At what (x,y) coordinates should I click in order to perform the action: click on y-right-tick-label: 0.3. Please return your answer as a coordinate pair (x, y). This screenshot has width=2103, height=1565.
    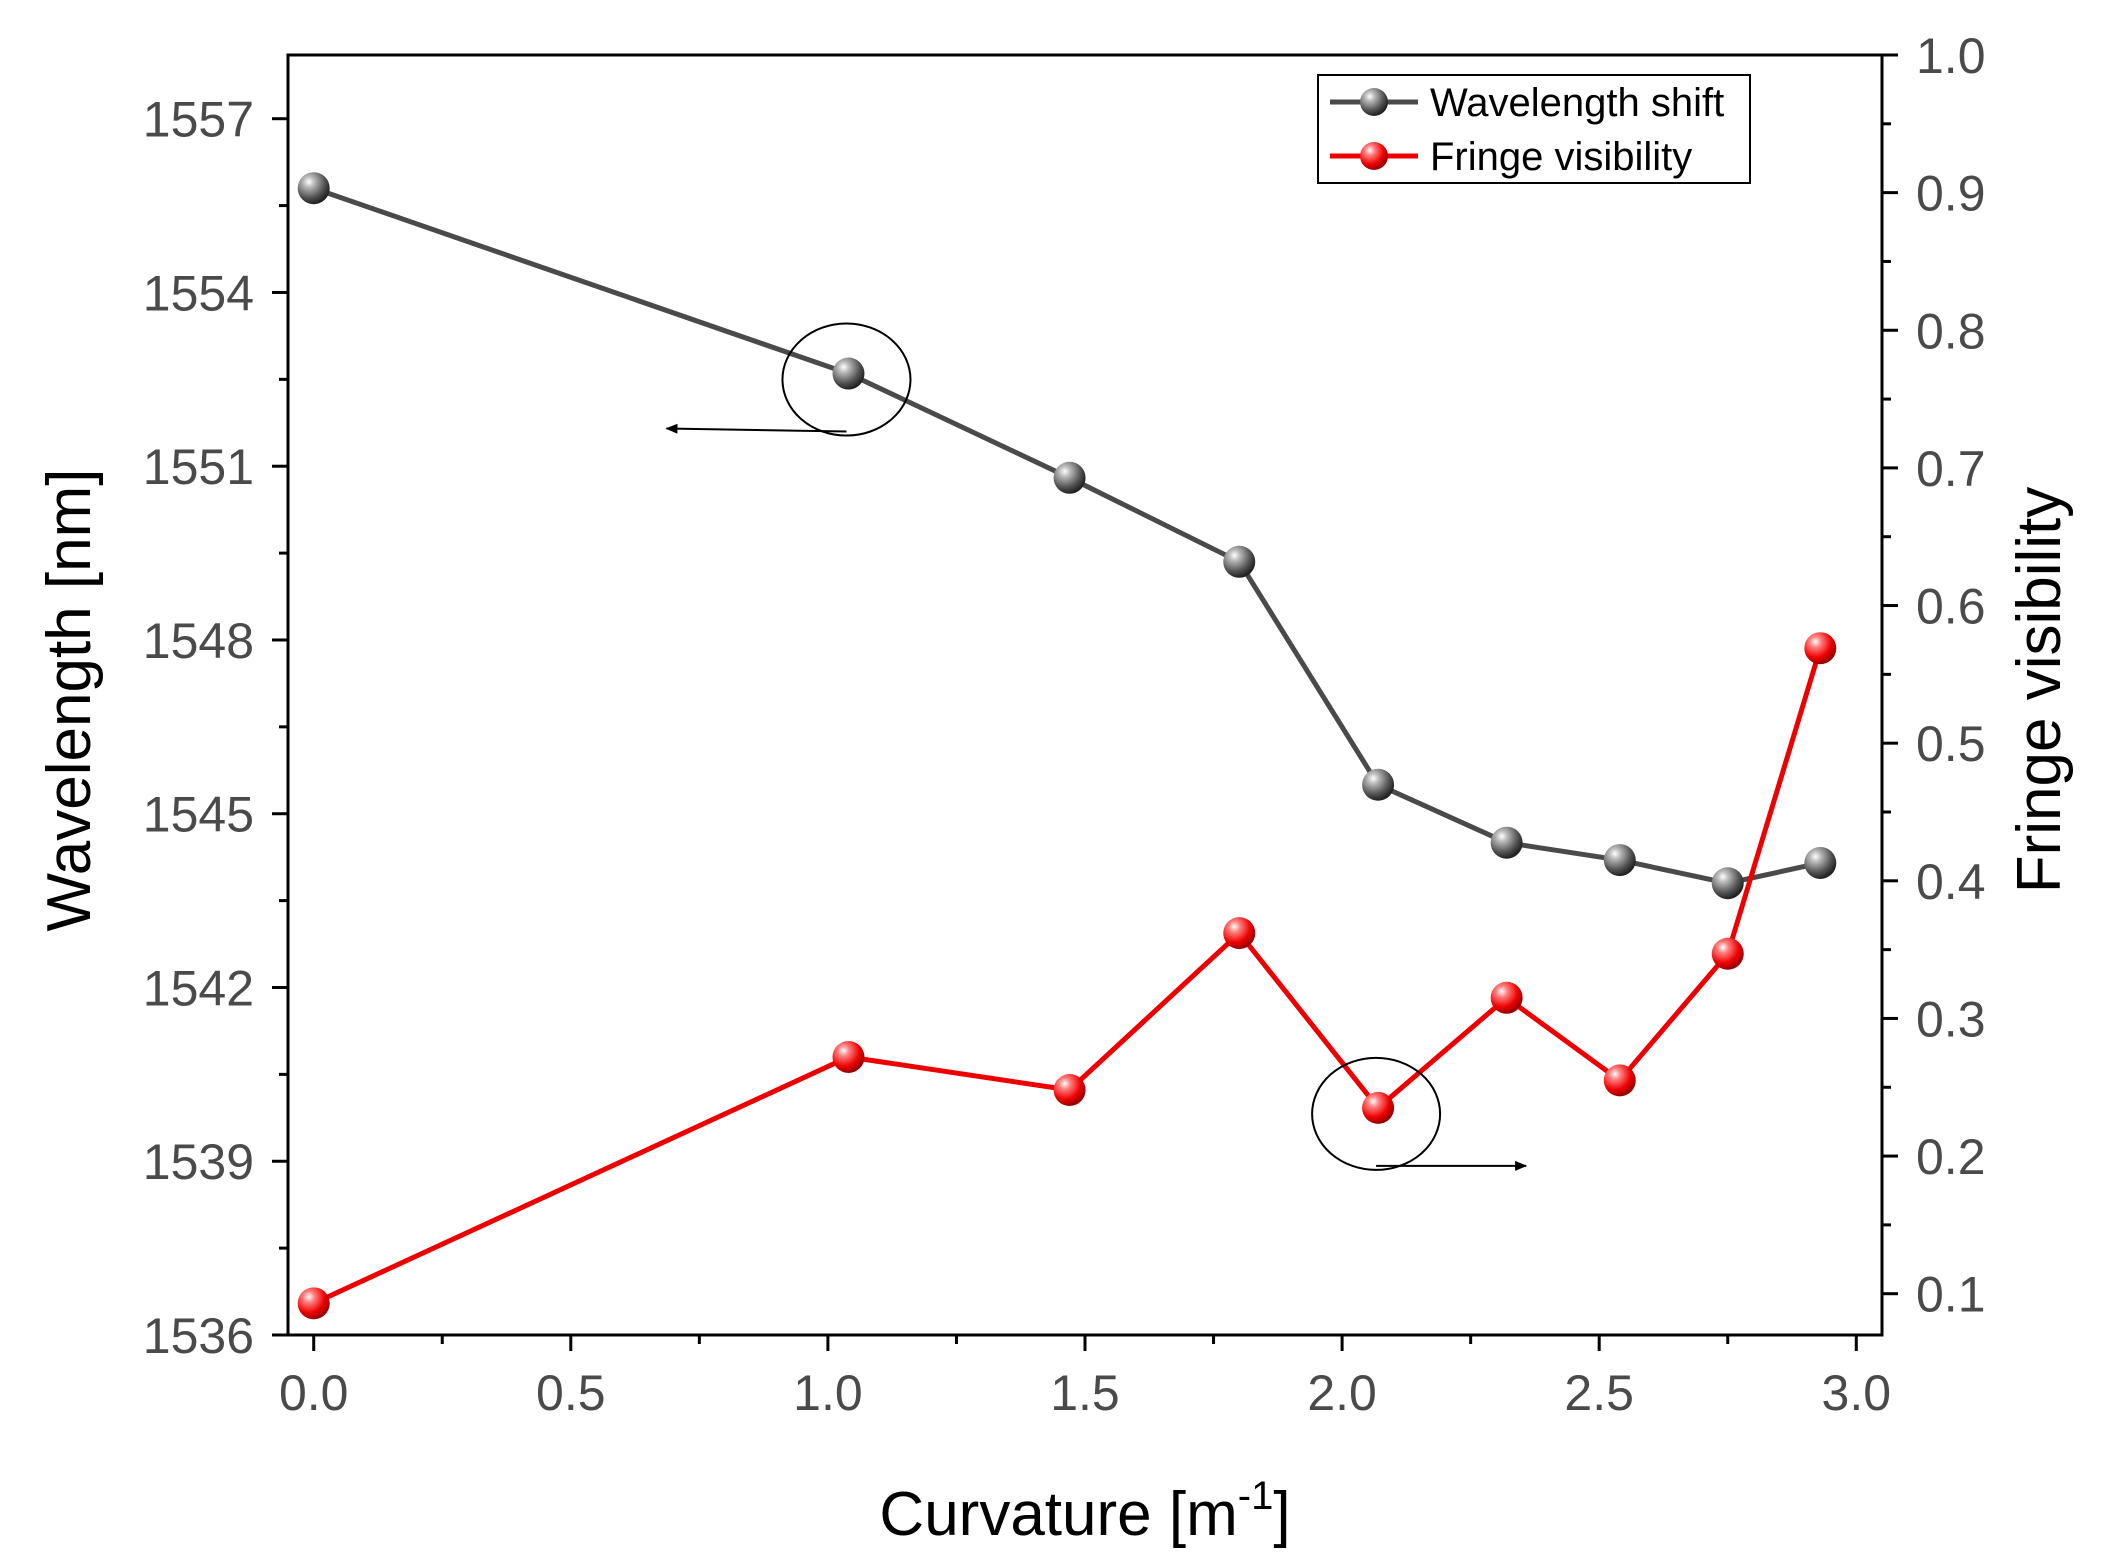
    Looking at the image, I should click on (1951, 1019).